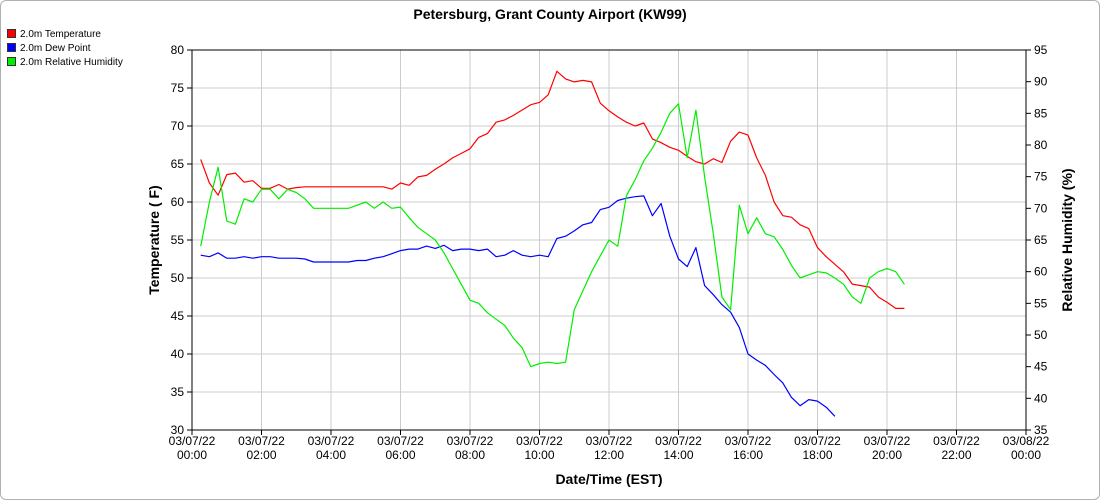 The height and width of the screenshot is (500, 1100). Describe the element at coordinates (678, 455) in the screenshot. I see `x-tick-label-time: 14:00` at that location.